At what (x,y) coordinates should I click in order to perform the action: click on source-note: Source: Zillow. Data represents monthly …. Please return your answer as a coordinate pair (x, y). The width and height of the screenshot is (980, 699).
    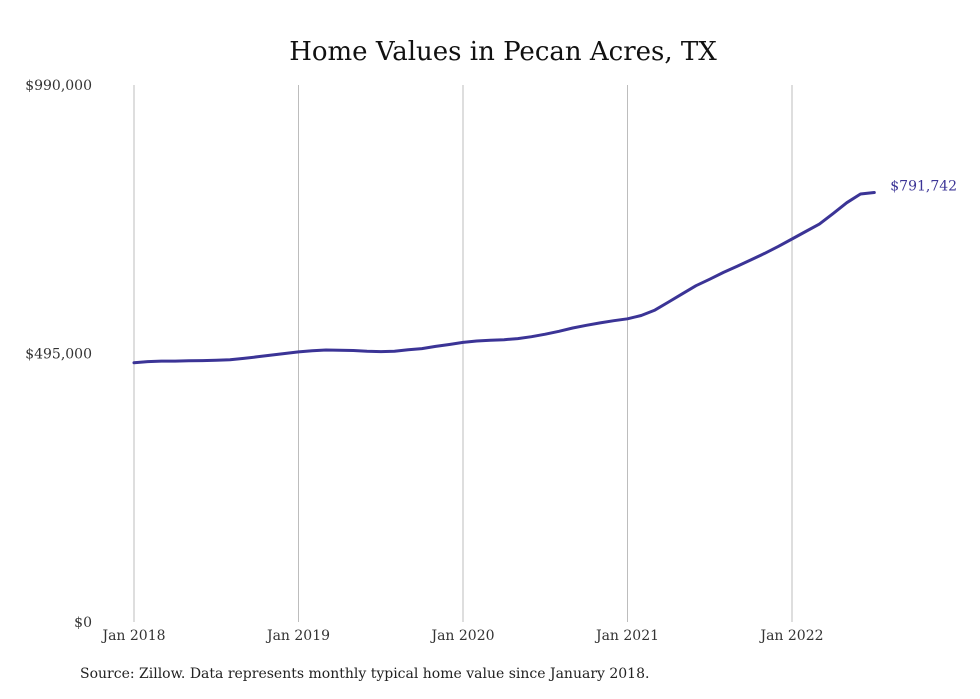
    Looking at the image, I should click on (365, 674).